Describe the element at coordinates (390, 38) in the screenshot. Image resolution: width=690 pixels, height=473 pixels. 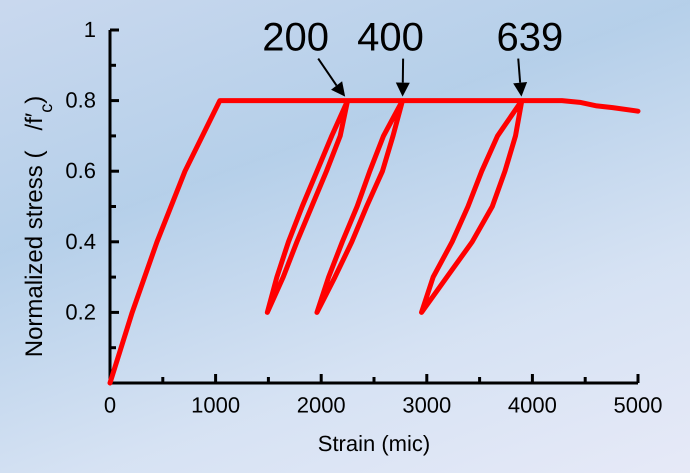
I see `annotation: 400` at that location.